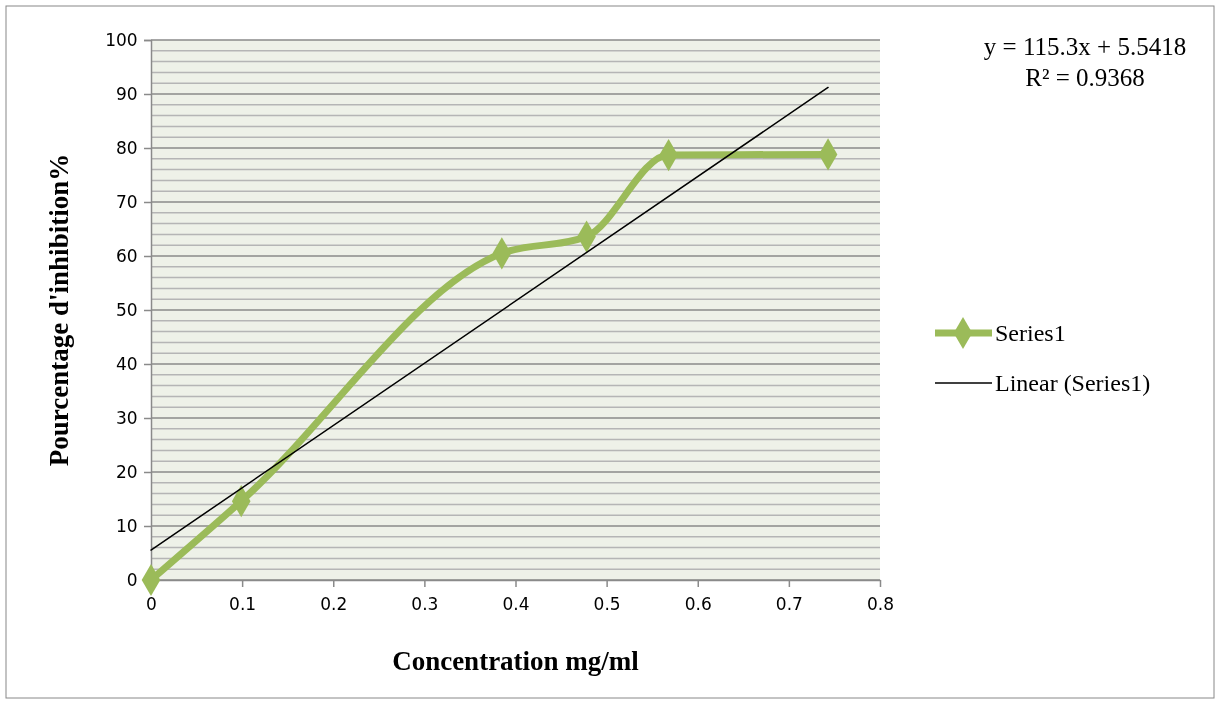 The image size is (1220, 704). What do you see at coordinates (334, 604) in the screenshot?
I see `x-tick-label: 0.2` at bounding box center [334, 604].